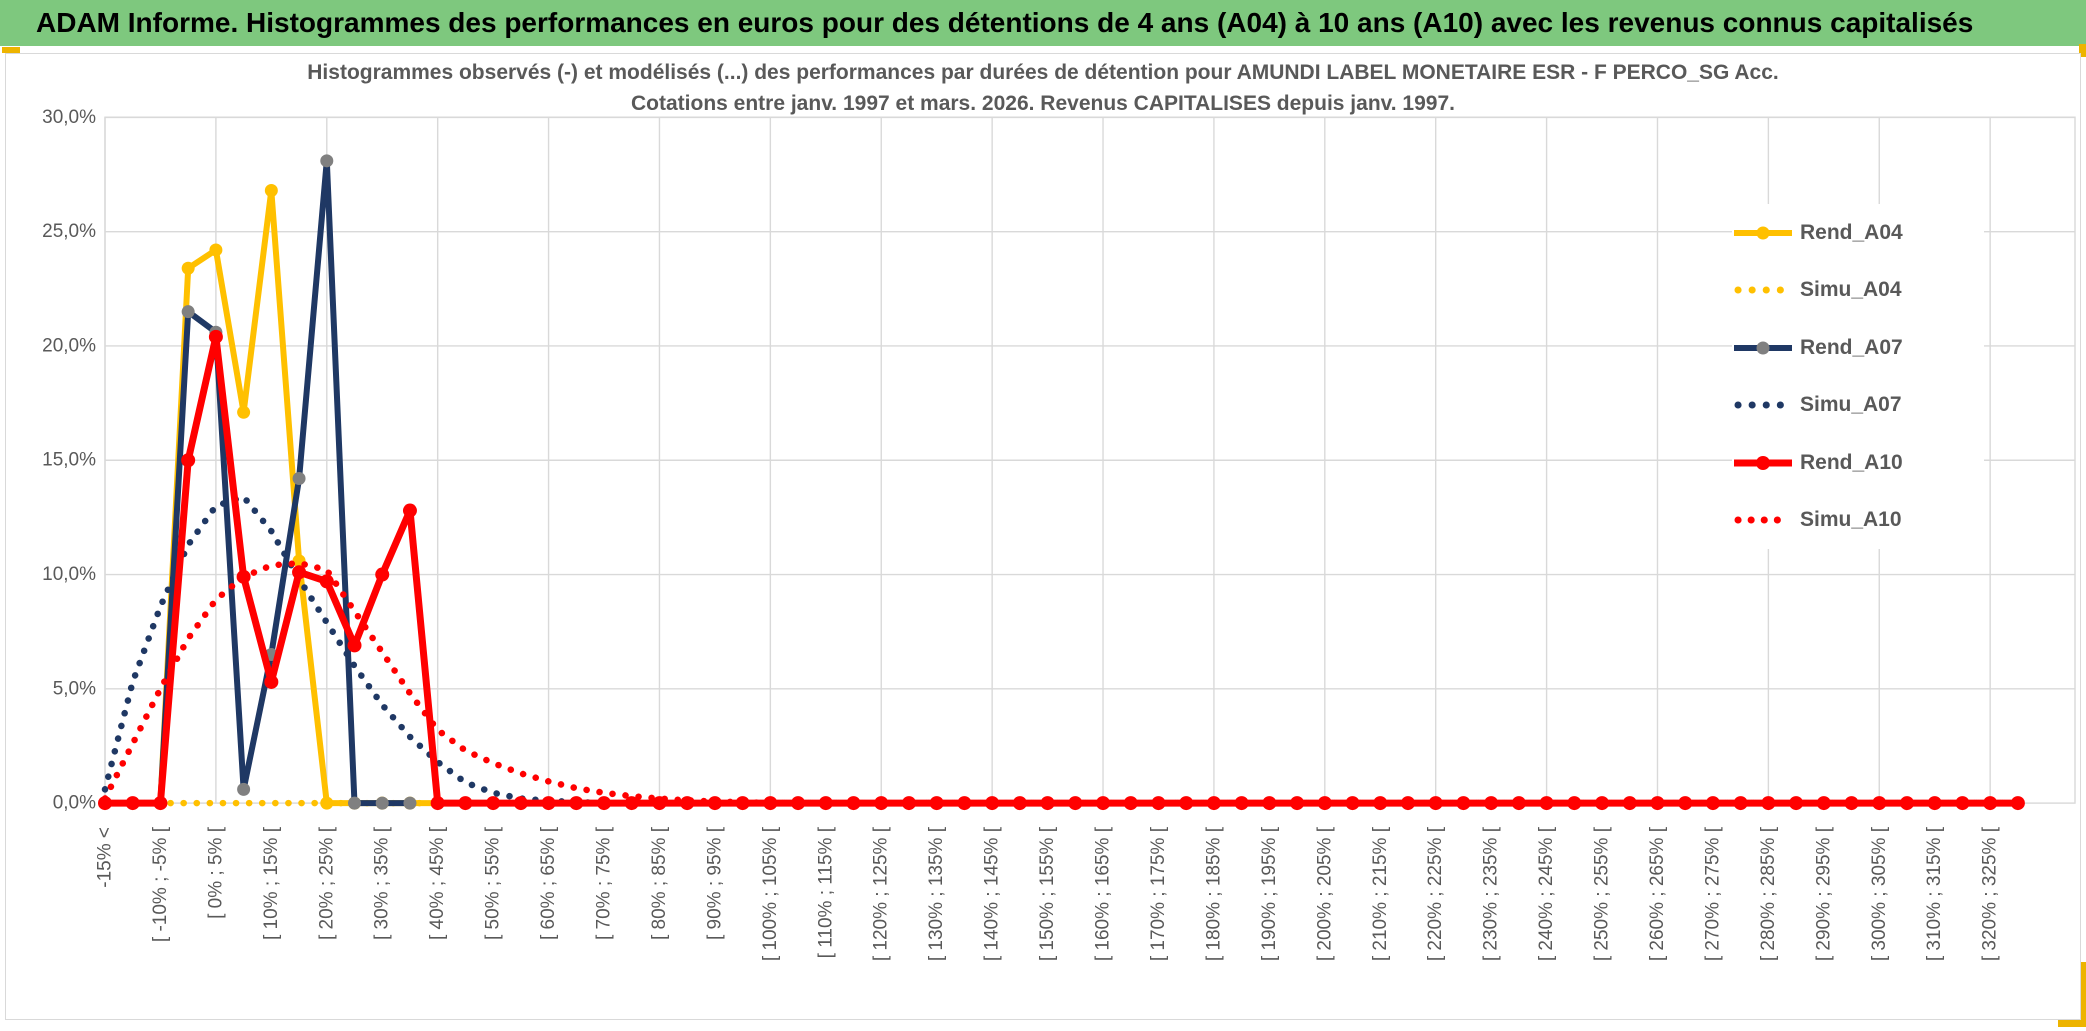 This screenshot has width=2086, height=1031. What do you see at coordinates (1764, 520) in the screenshot?
I see `simu-a10-dotted-swatch` at bounding box center [1764, 520].